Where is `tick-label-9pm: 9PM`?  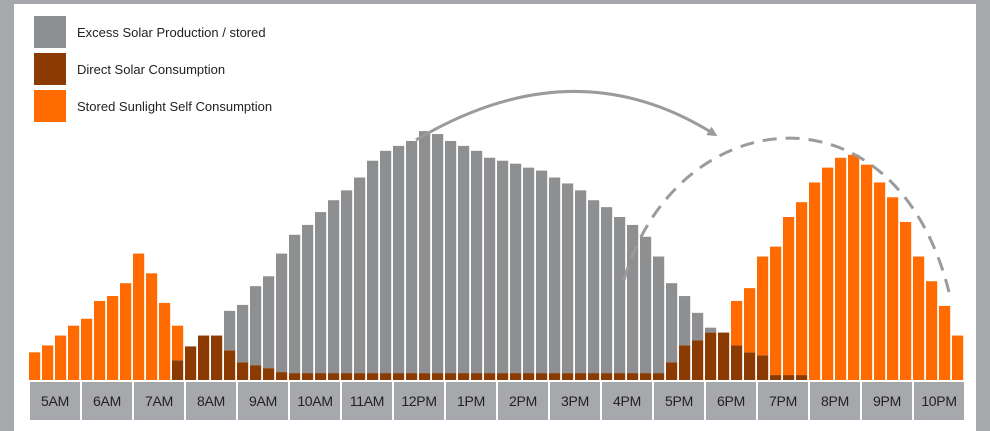 tick-label-9pm: 9PM is located at coordinates (887, 401).